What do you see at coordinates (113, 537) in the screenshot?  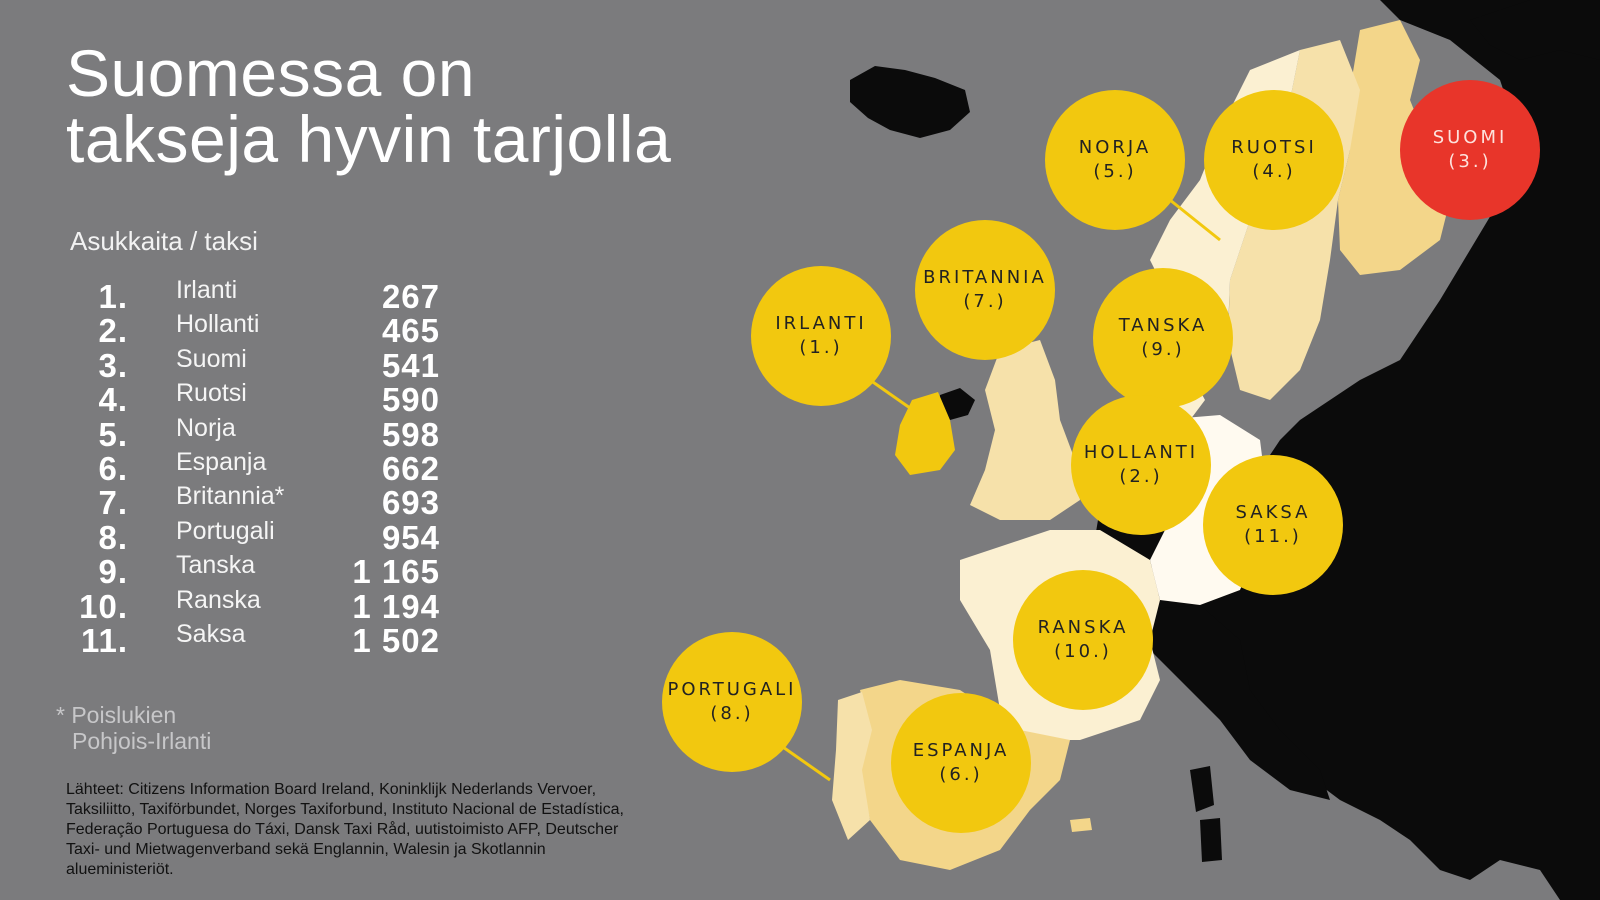 I see `rank-number: 8.` at bounding box center [113, 537].